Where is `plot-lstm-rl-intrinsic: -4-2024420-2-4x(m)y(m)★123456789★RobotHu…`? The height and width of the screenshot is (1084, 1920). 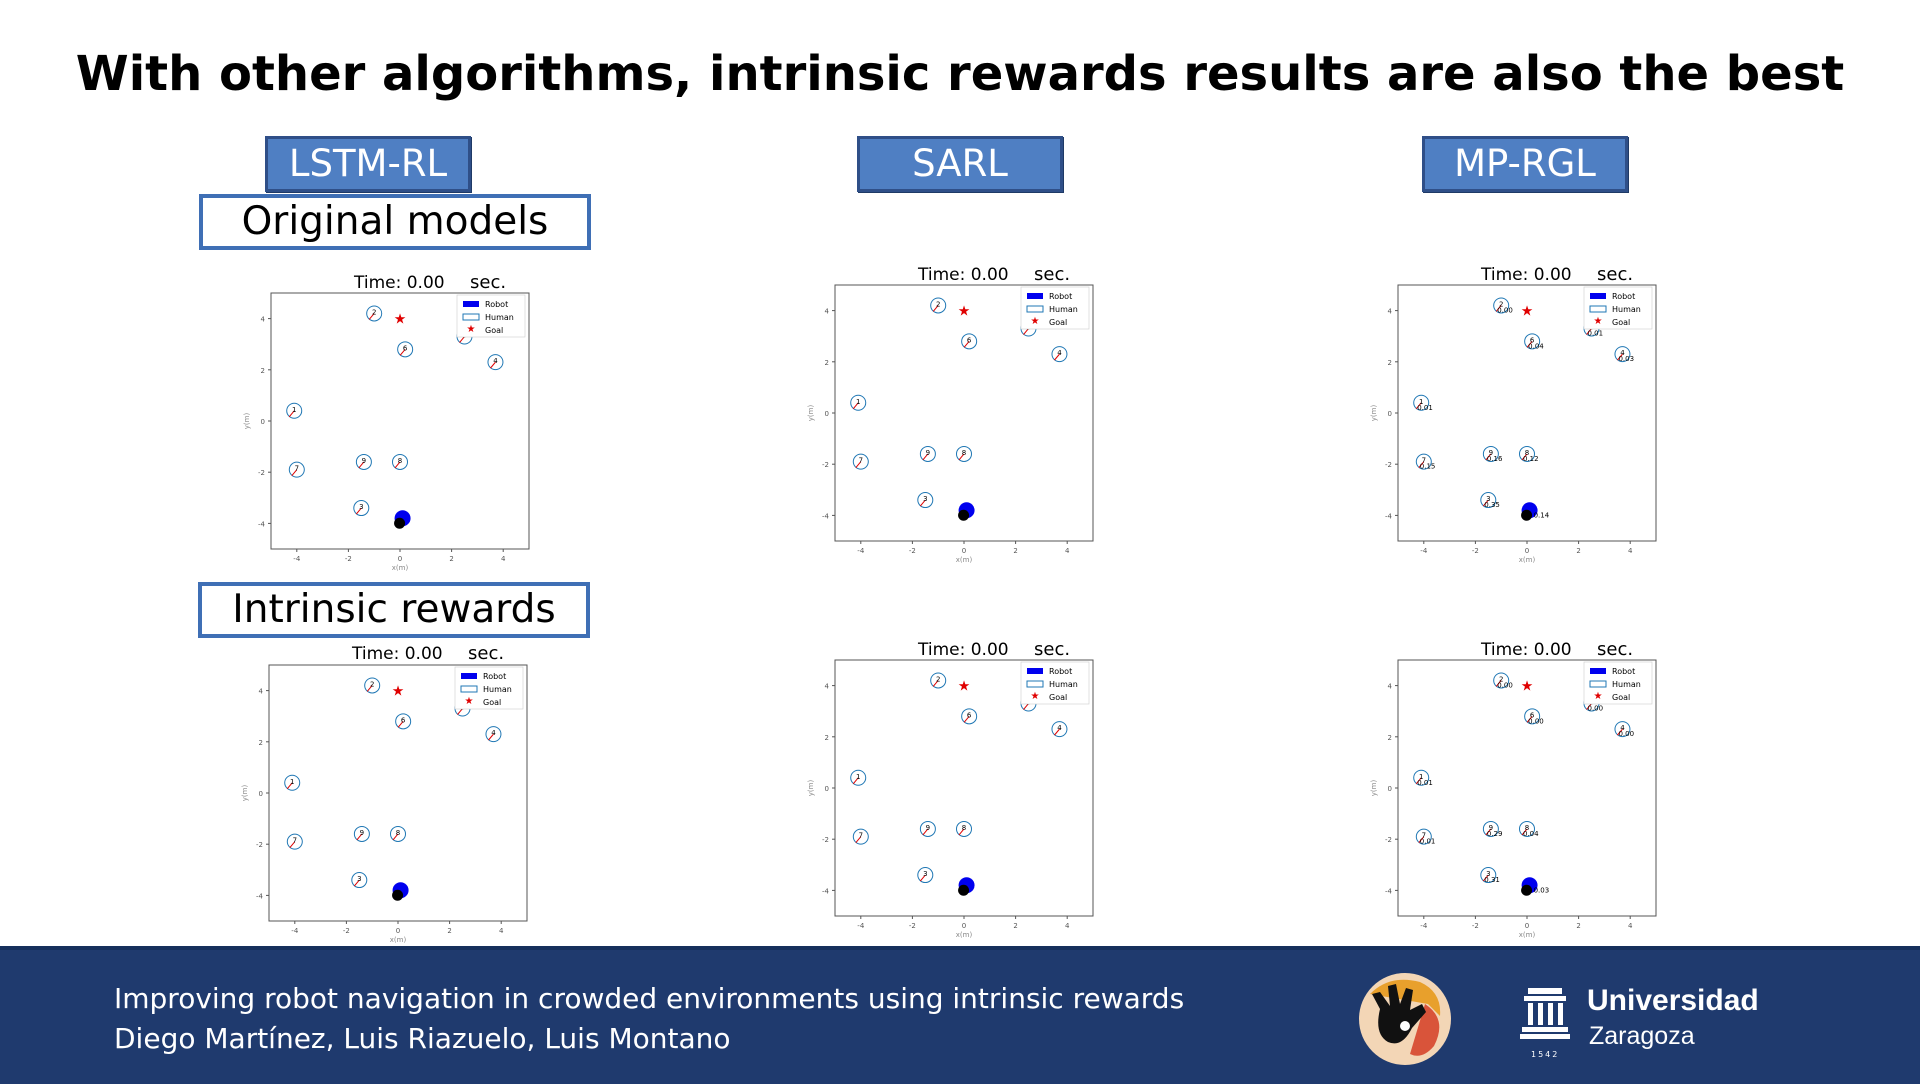 plot-lstm-rl-intrinsic: -4-2024420-2-4x(m)y(m)★123456789★RobotHu… is located at coordinates (384, 804).